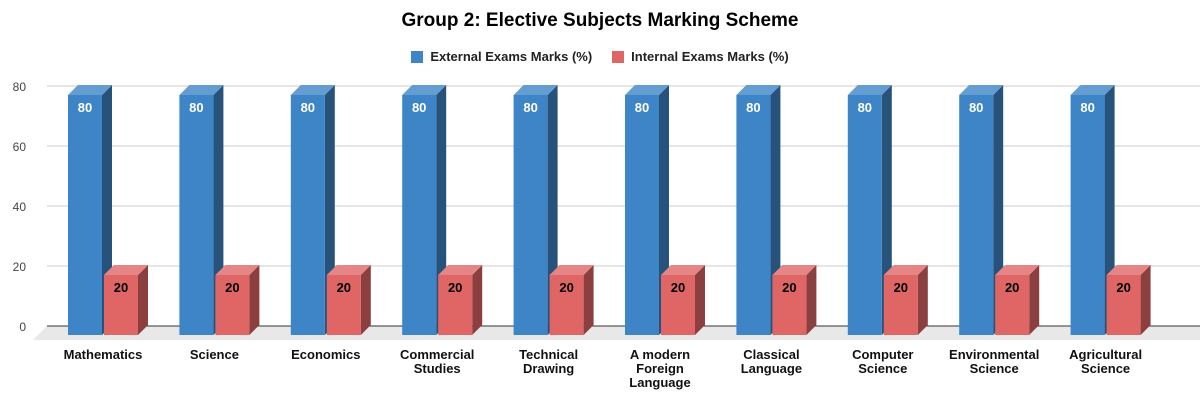  What do you see at coordinates (437, 368) in the screenshot?
I see `x-tick-label: Studies` at bounding box center [437, 368].